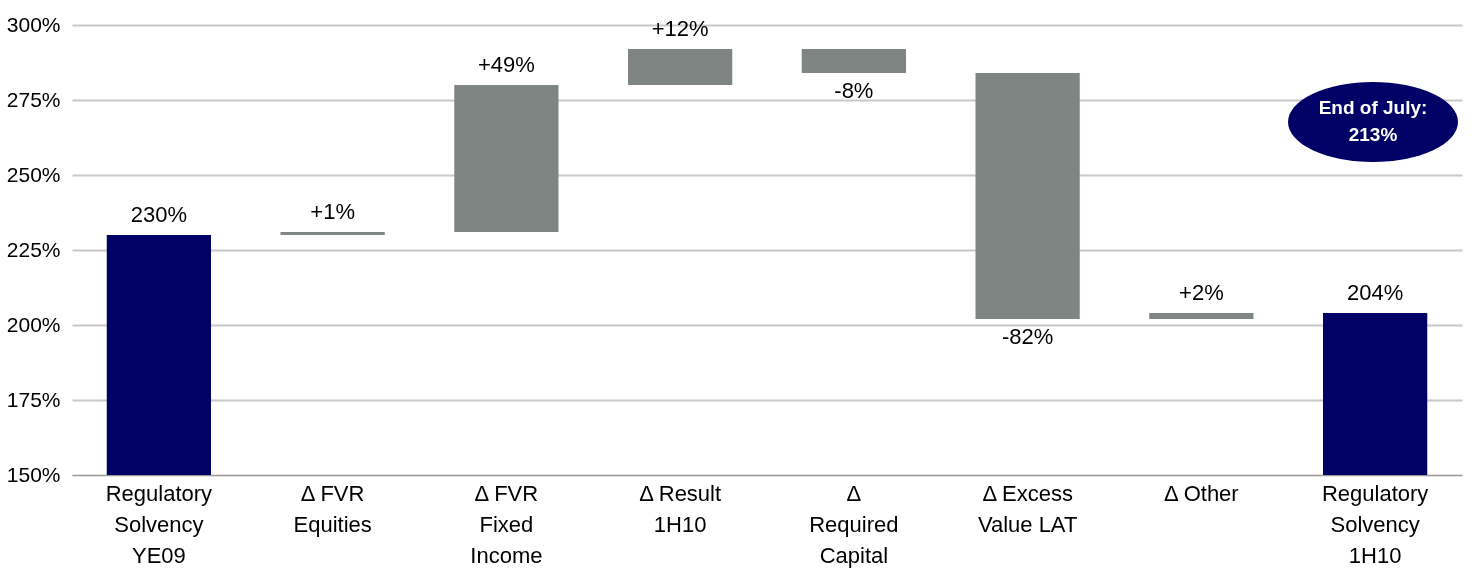 This screenshot has height=568, width=1472. What do you see at coordinates (33, 99) in the screenshot?
I see `y-tick-label: 275%` at bounding box center [33, 99].